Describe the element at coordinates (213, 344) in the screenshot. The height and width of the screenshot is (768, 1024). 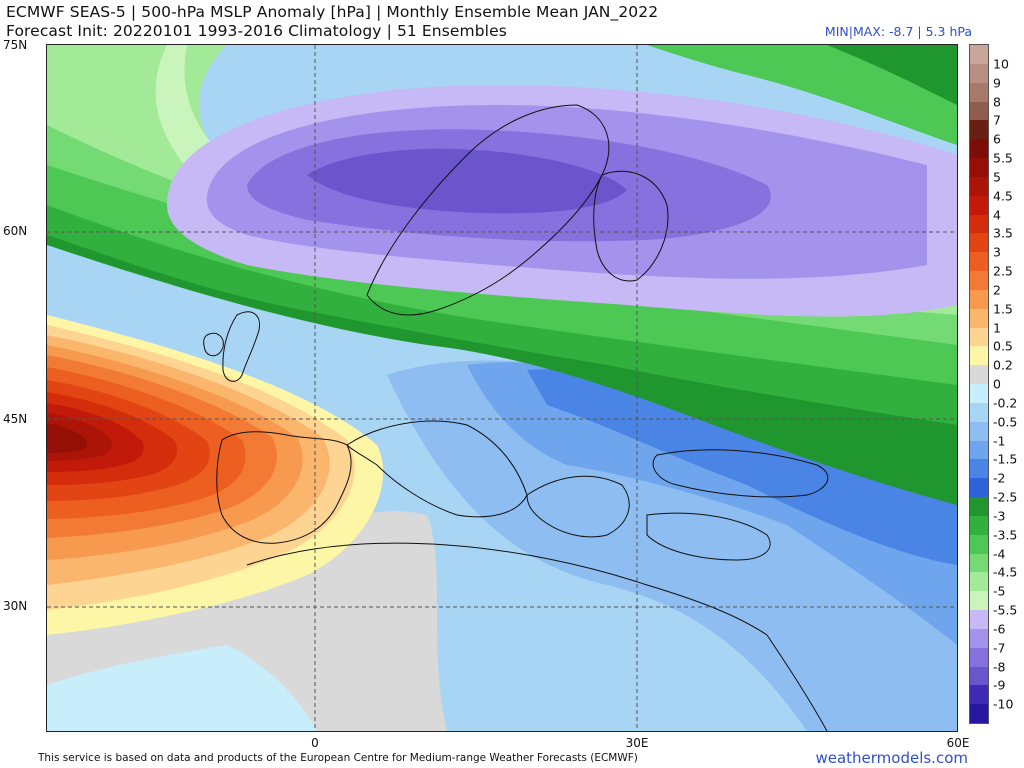
I see `ireland-coast` at that location.